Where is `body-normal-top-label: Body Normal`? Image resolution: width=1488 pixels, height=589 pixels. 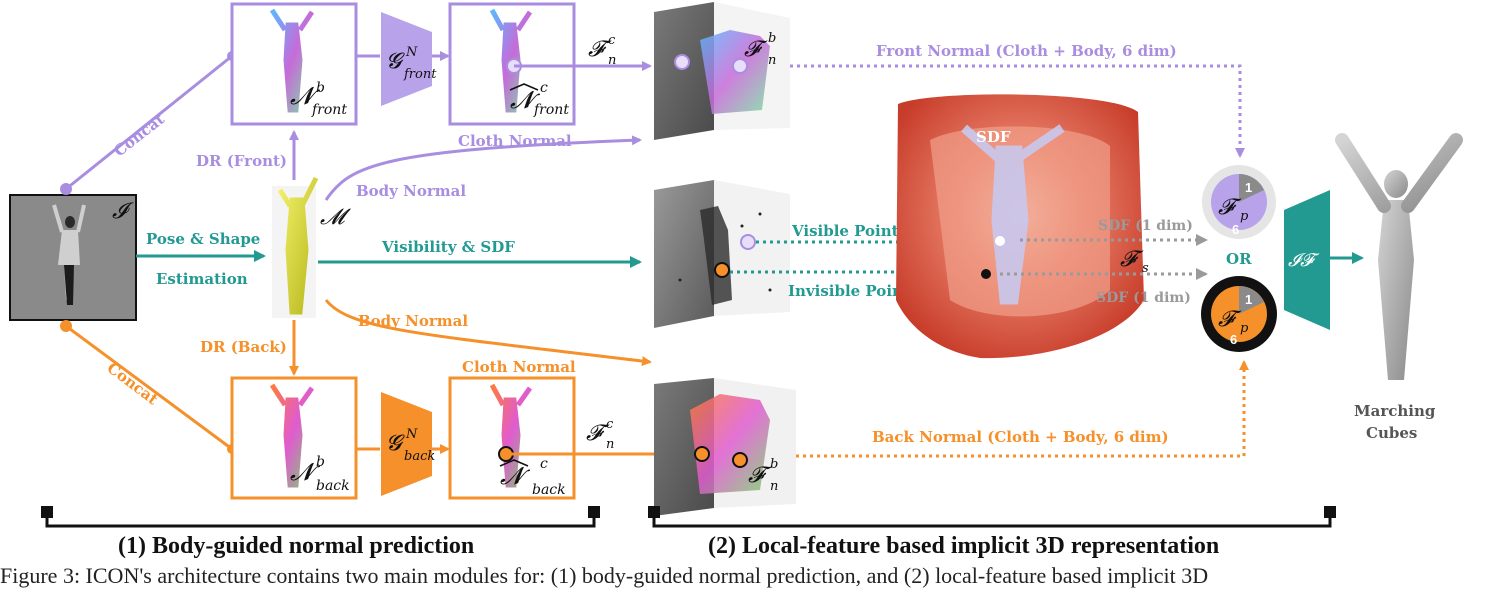
body-normal-top-label: Body Normal is located at coordinates (411, 191).